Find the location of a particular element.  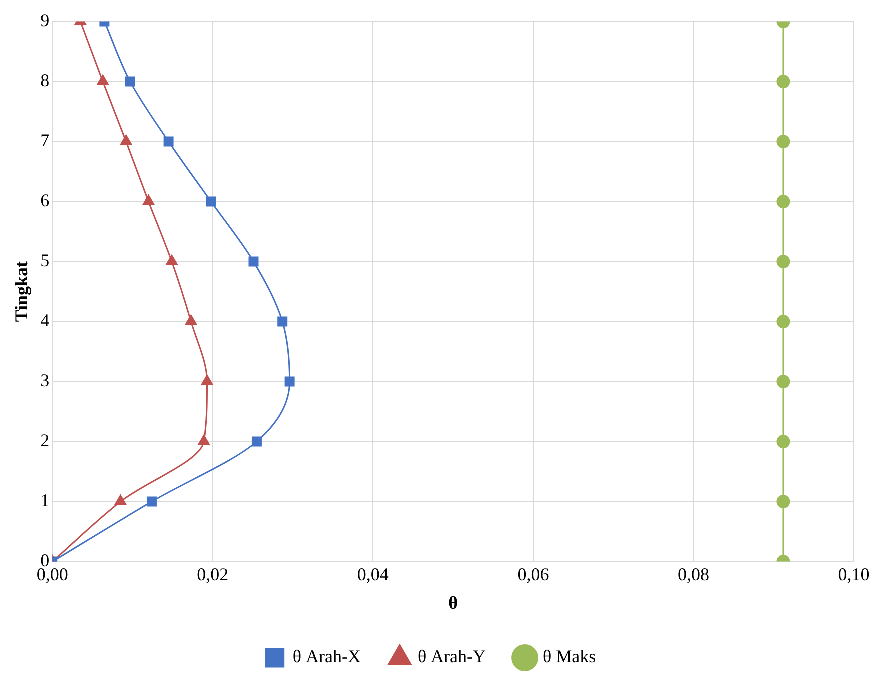

legend-label: θ Maks is located at coordinates (569, 656).